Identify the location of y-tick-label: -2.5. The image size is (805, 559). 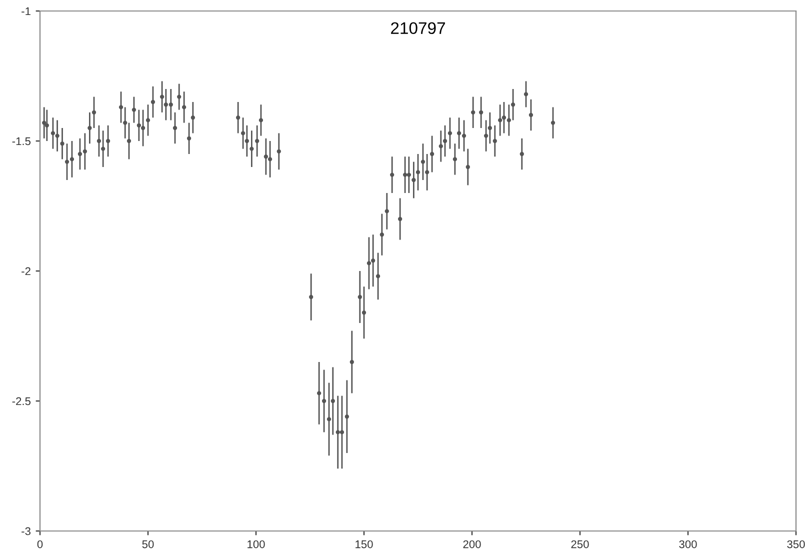
(21, 401).